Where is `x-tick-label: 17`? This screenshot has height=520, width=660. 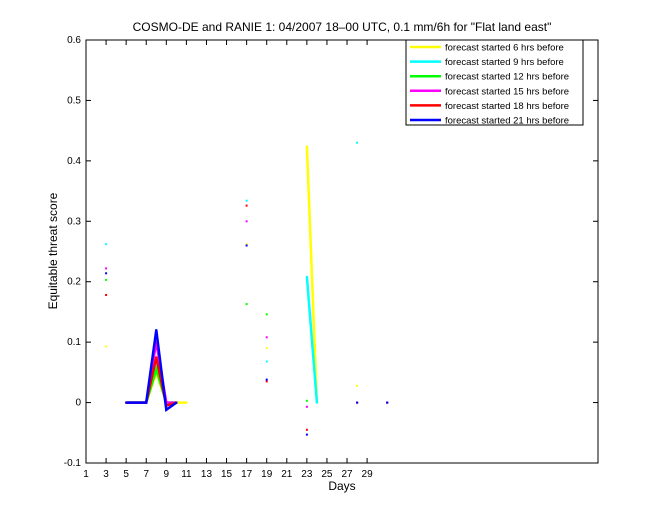
x-tick-label: 17 is located at coordinates (247, 474).